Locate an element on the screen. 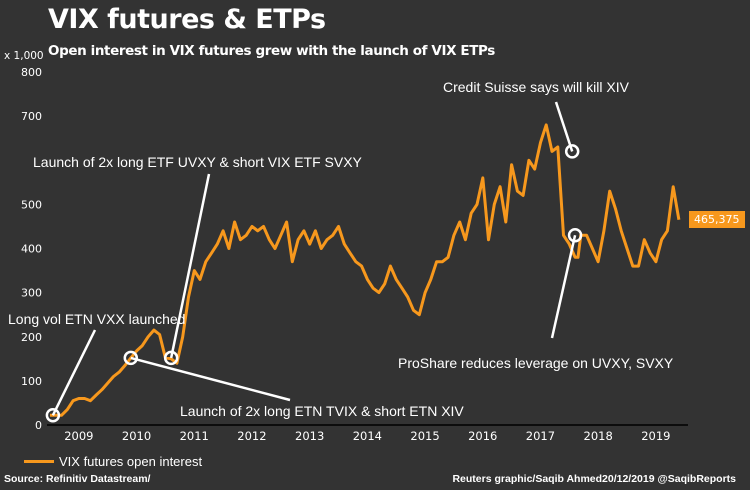 The height and width of the screenshot is (490, 750). source-note: Source: Refinitiv Datastream/ is located at coordinates (77, 479).